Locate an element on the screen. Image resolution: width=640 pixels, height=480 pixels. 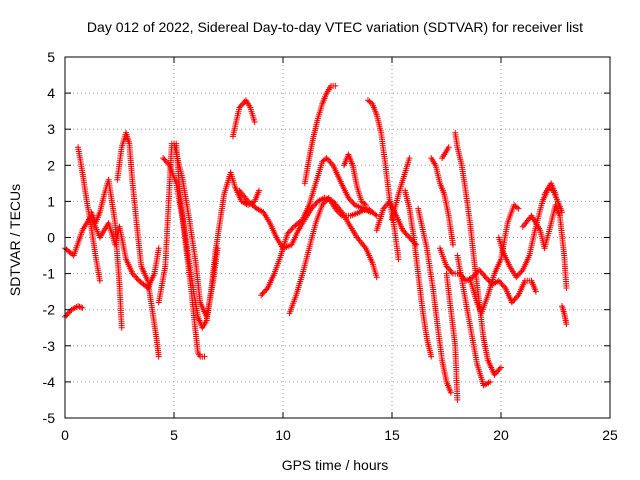
y-tick-label: -1 is located at coordinates (49, 274).